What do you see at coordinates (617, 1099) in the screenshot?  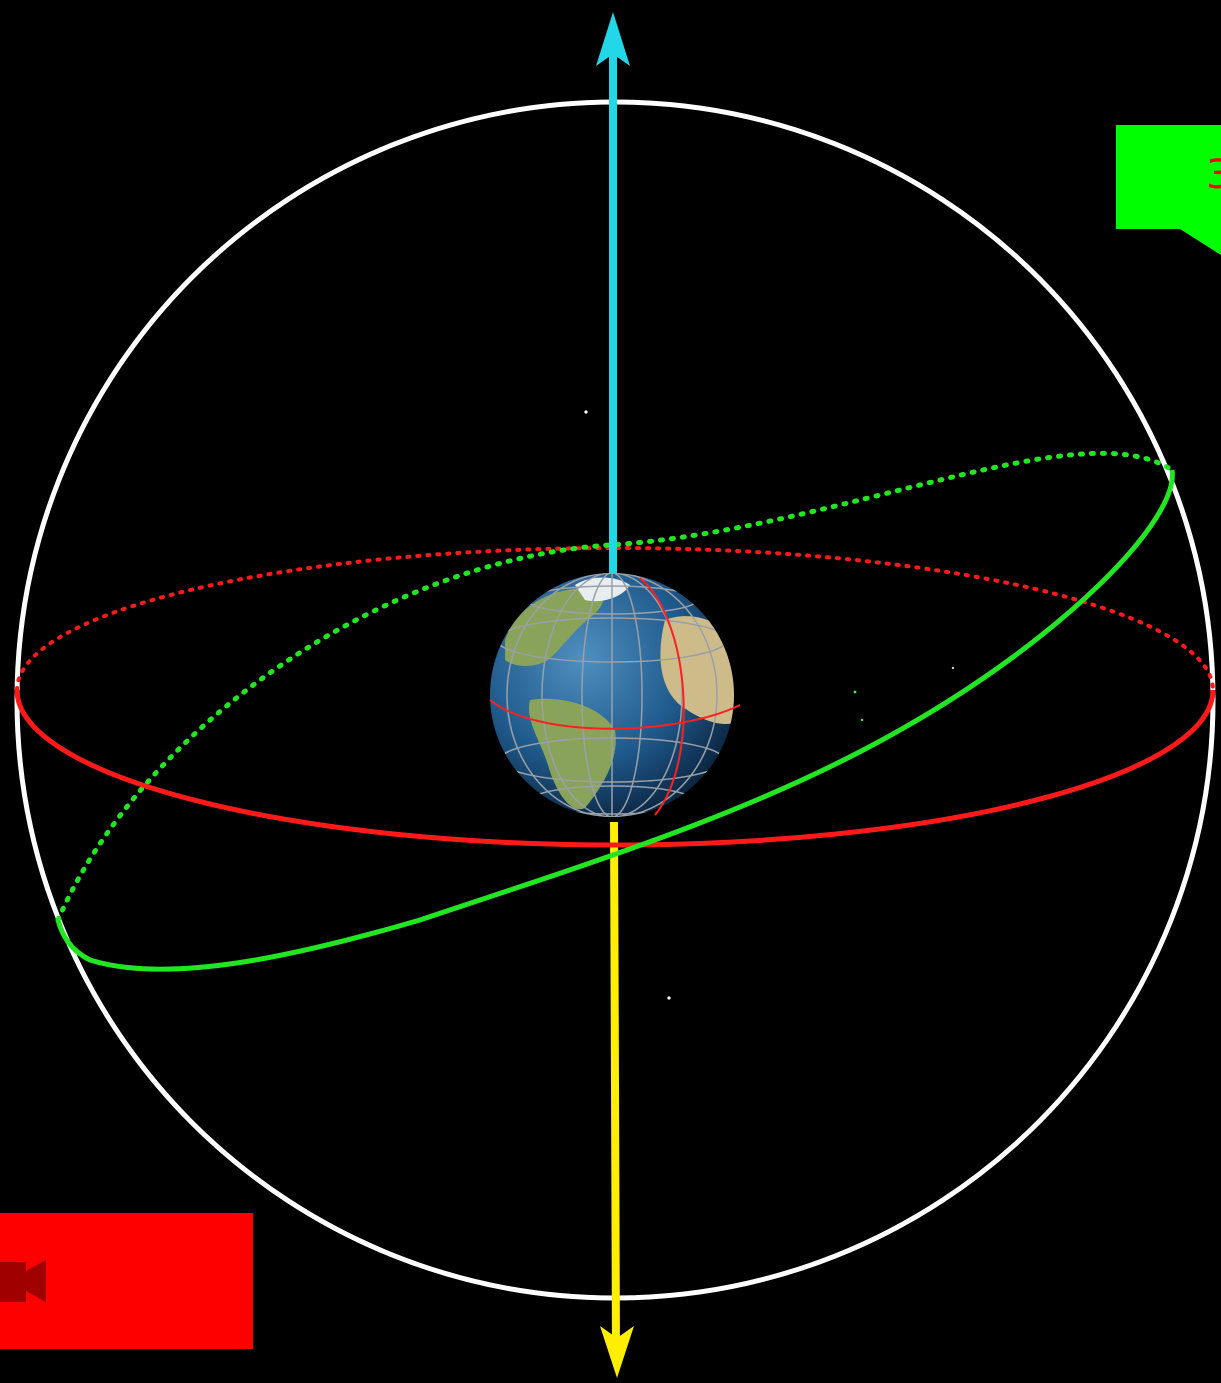 I see `south-celestial-axis` at bounding box center [617, 1099].